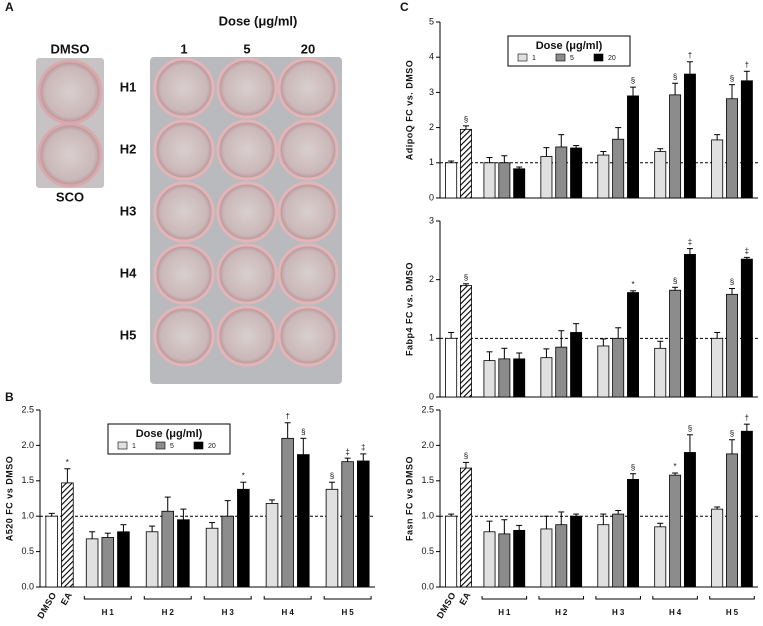  What do you see at coordinates (70, 196) in the screenshot?
I see `control-label: SCO` at bounding box center [70, 196].